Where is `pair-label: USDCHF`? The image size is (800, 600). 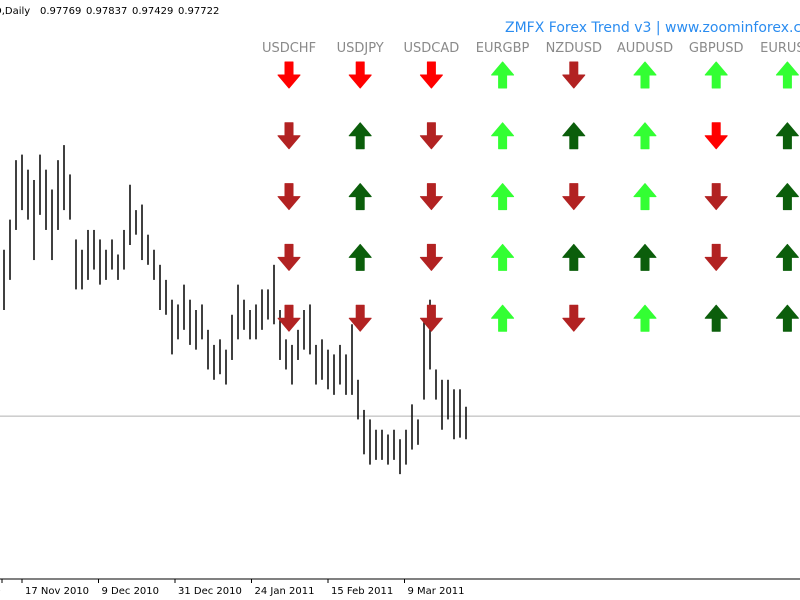 pair-label: USDCHF is located at coordinates (289, 48).